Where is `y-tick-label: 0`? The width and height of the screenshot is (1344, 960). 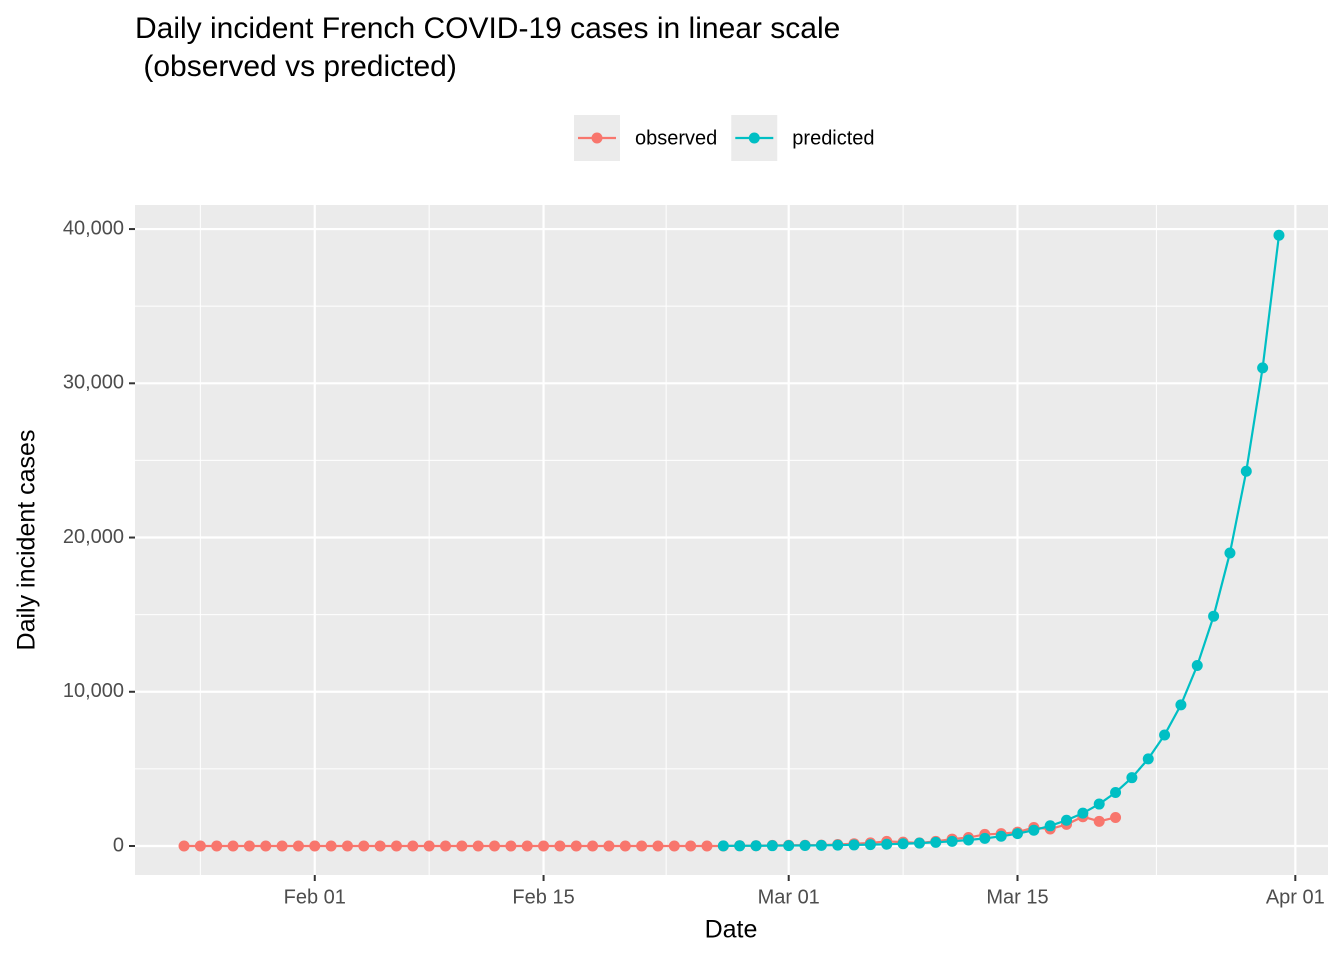
y-tick-label: 0 is located at coordinates (118, 845).